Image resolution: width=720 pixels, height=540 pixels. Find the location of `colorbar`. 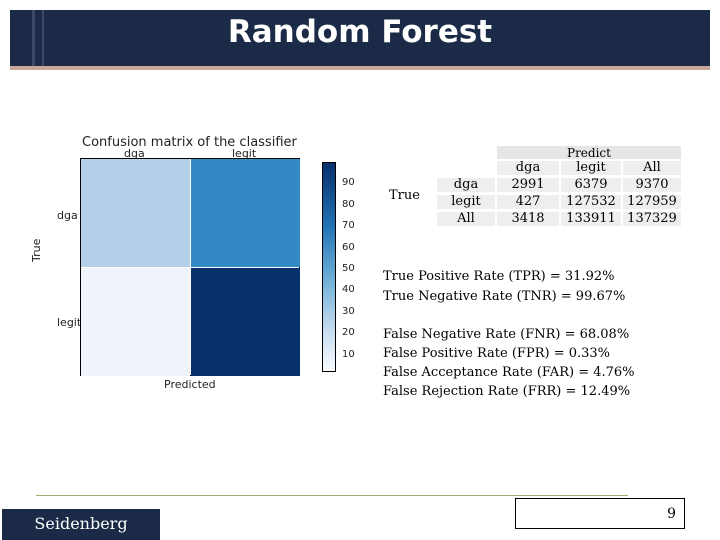

colorbar is located at coordinates (329, 267).